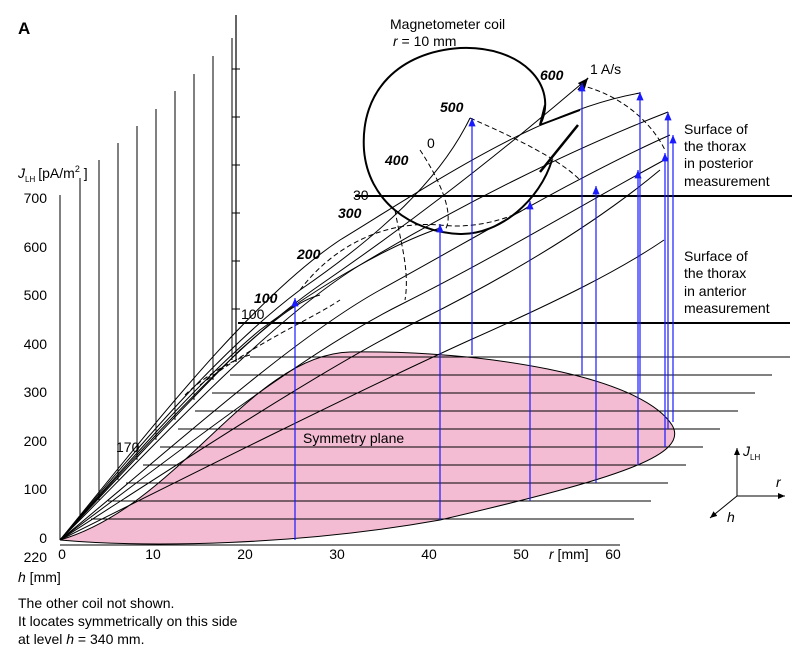 The height and width of the screenshot is (650, 800). Describe the element at coordinates (552, 75) in the screenshot. I see `level-label-600: 600` at that location.